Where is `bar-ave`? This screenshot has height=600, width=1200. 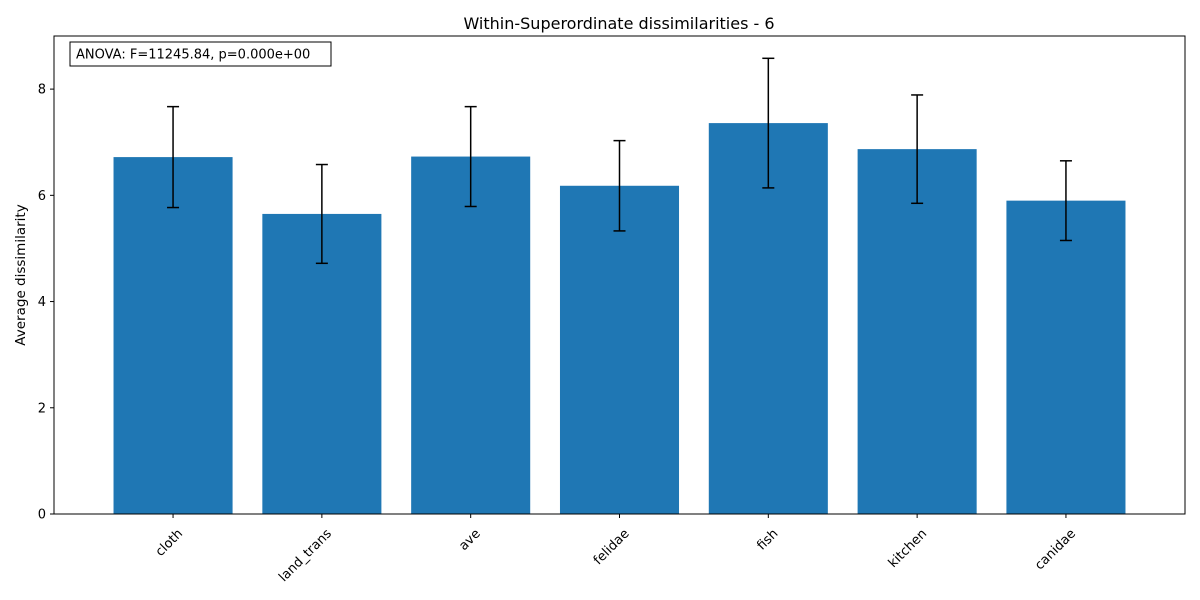
bar-ave is located at coordinates (471, 335).